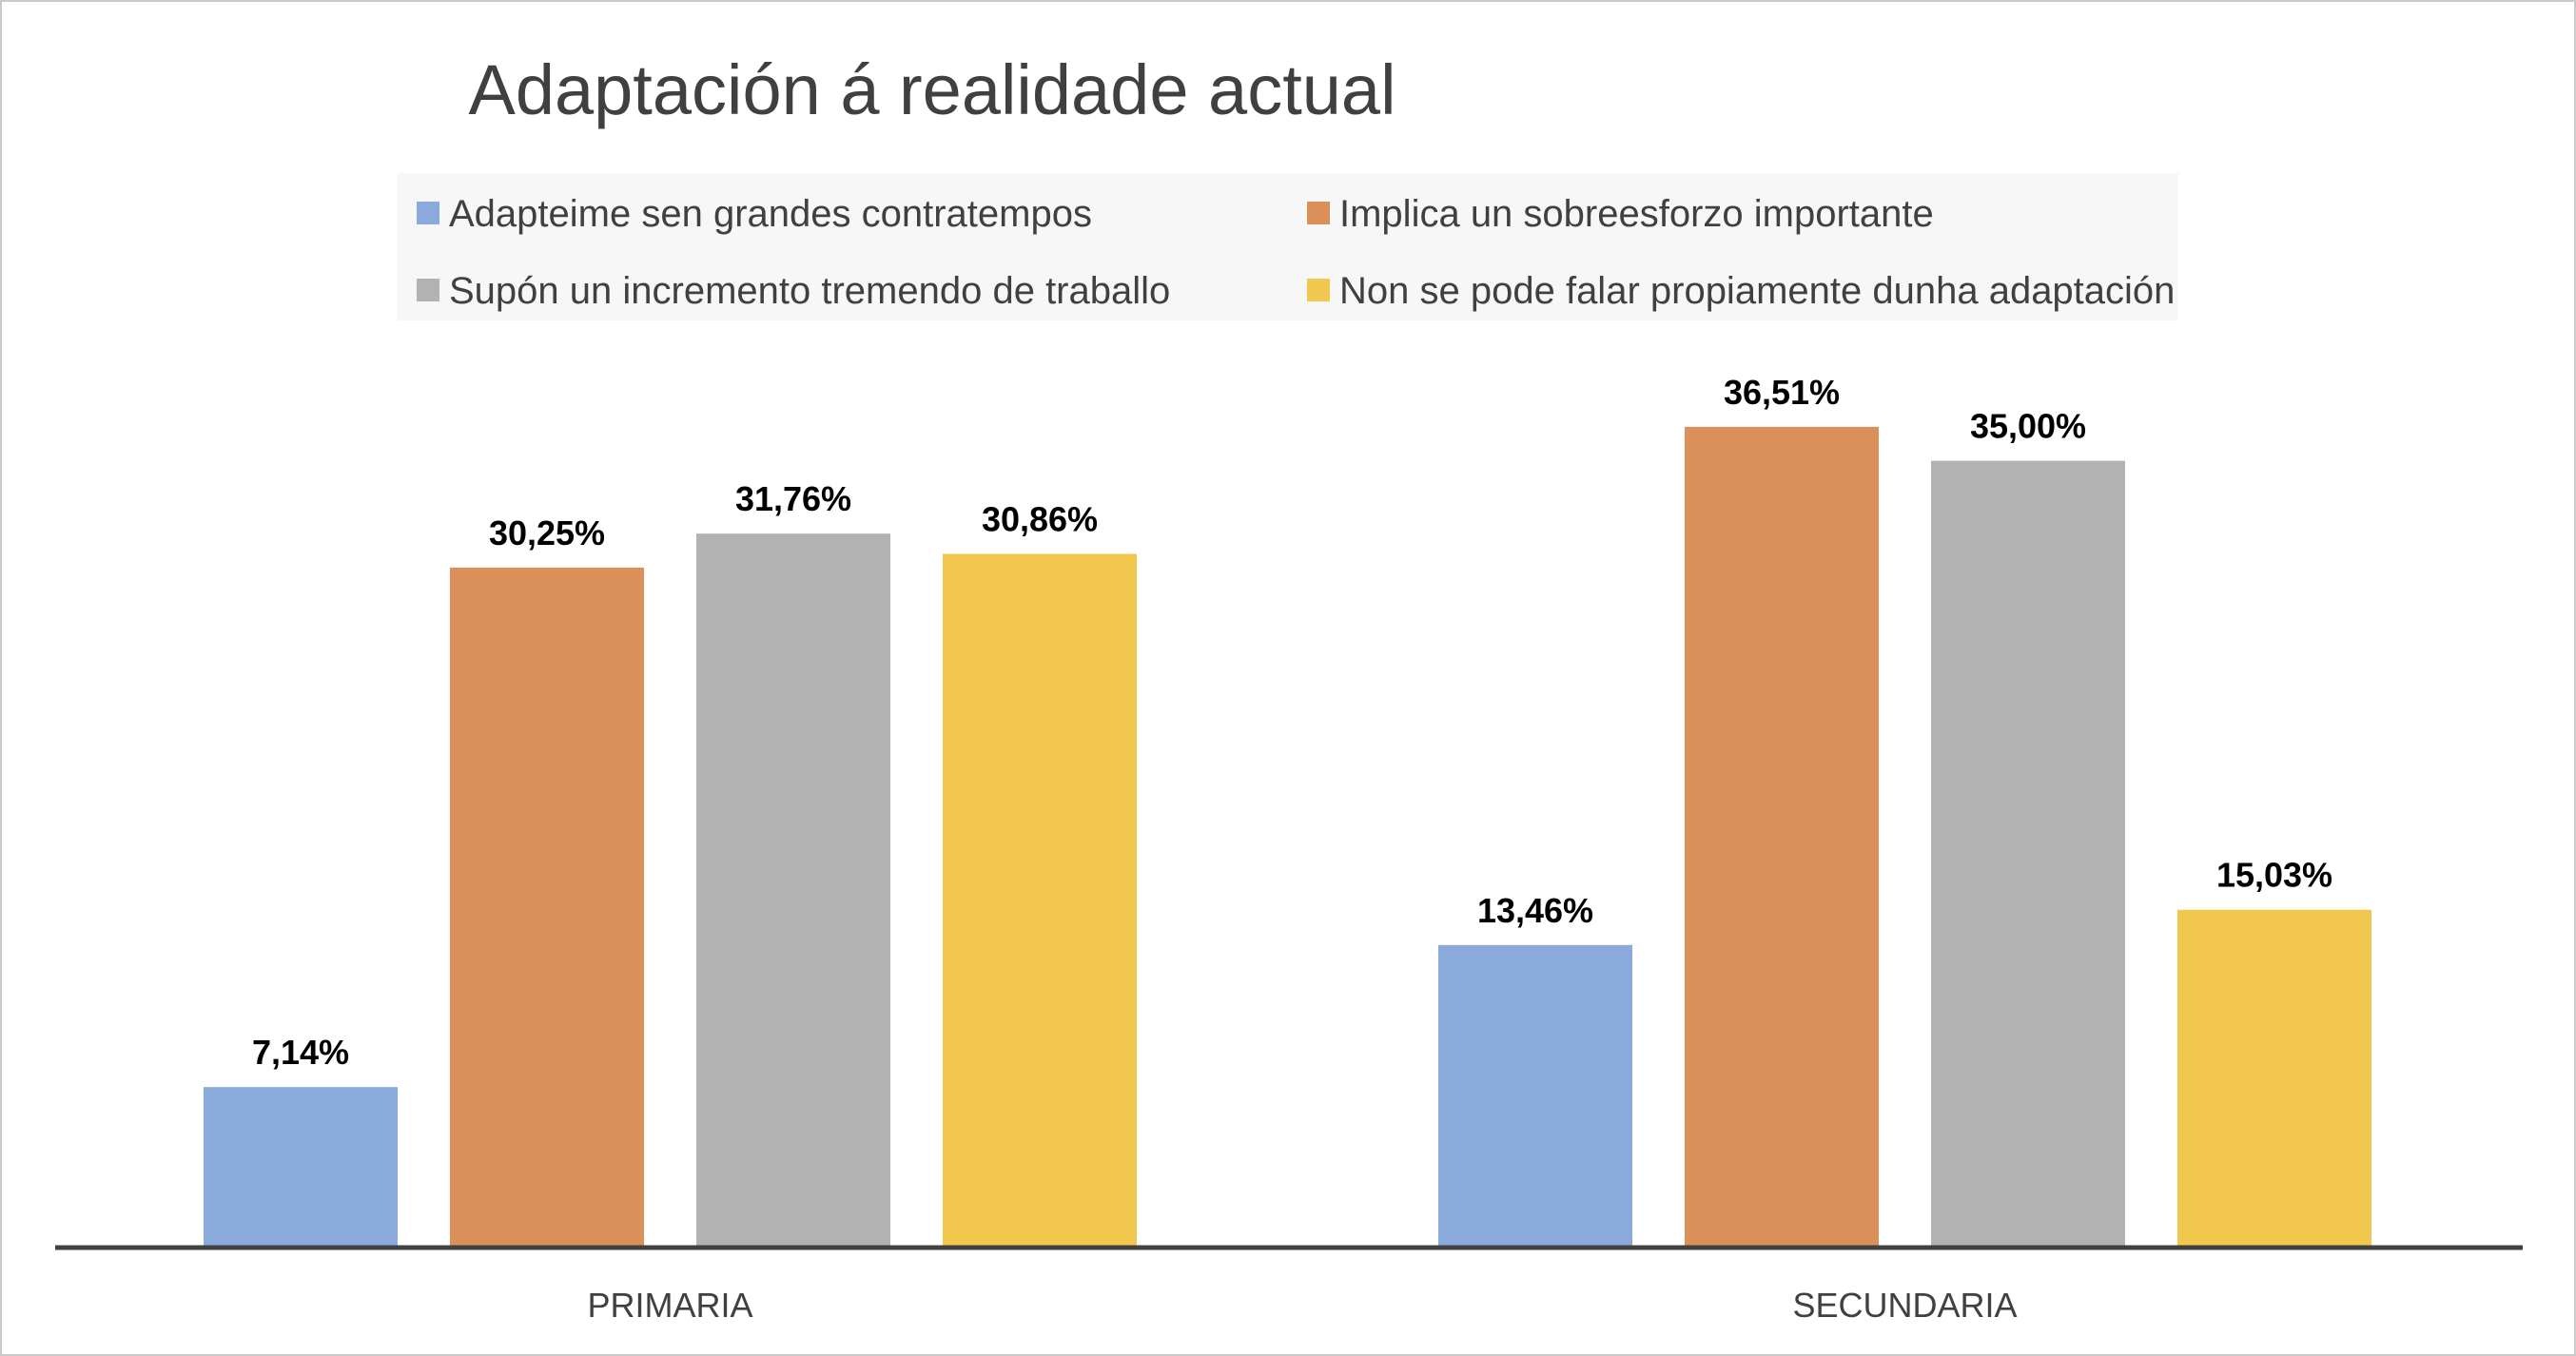 This screenshot has width=2576, height=1356. Describe the element at coordinates (300, 1052) in the screenshot. I see `data-label-primaria-series-1: 7,14%` at that location.